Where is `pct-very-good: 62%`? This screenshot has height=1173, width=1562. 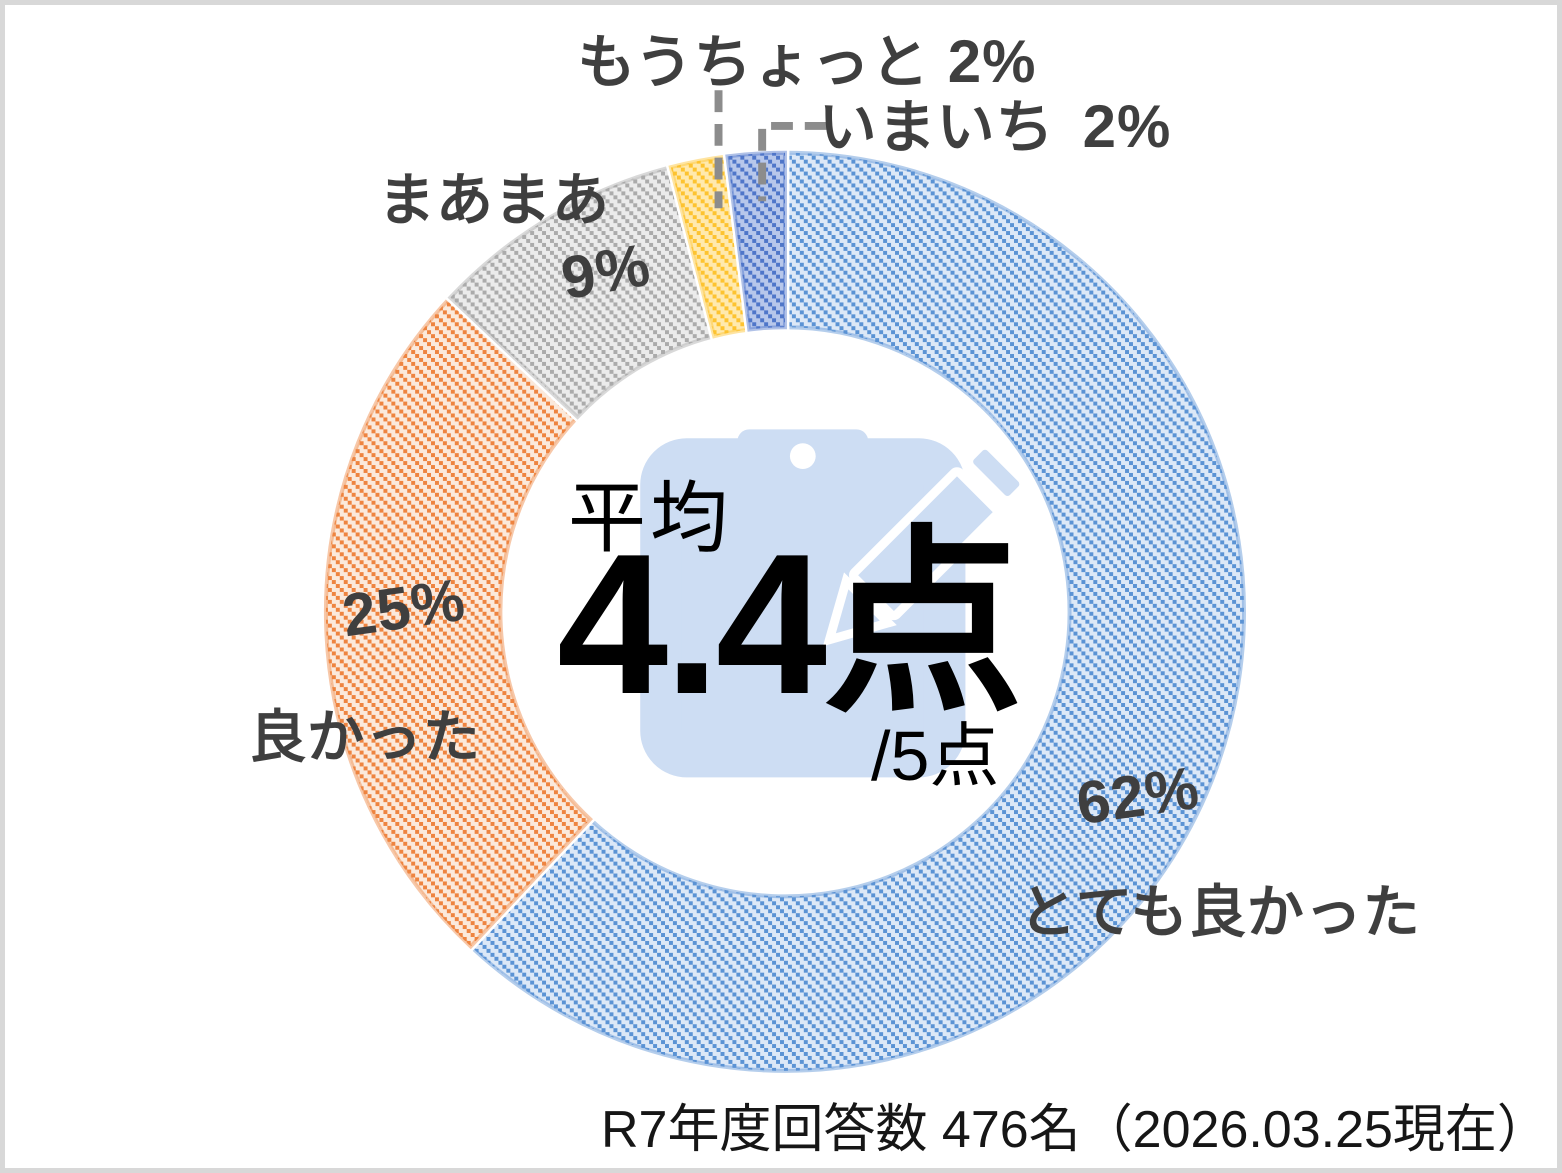 pct-very-good: 62% is located at coordinates (1138, 795).